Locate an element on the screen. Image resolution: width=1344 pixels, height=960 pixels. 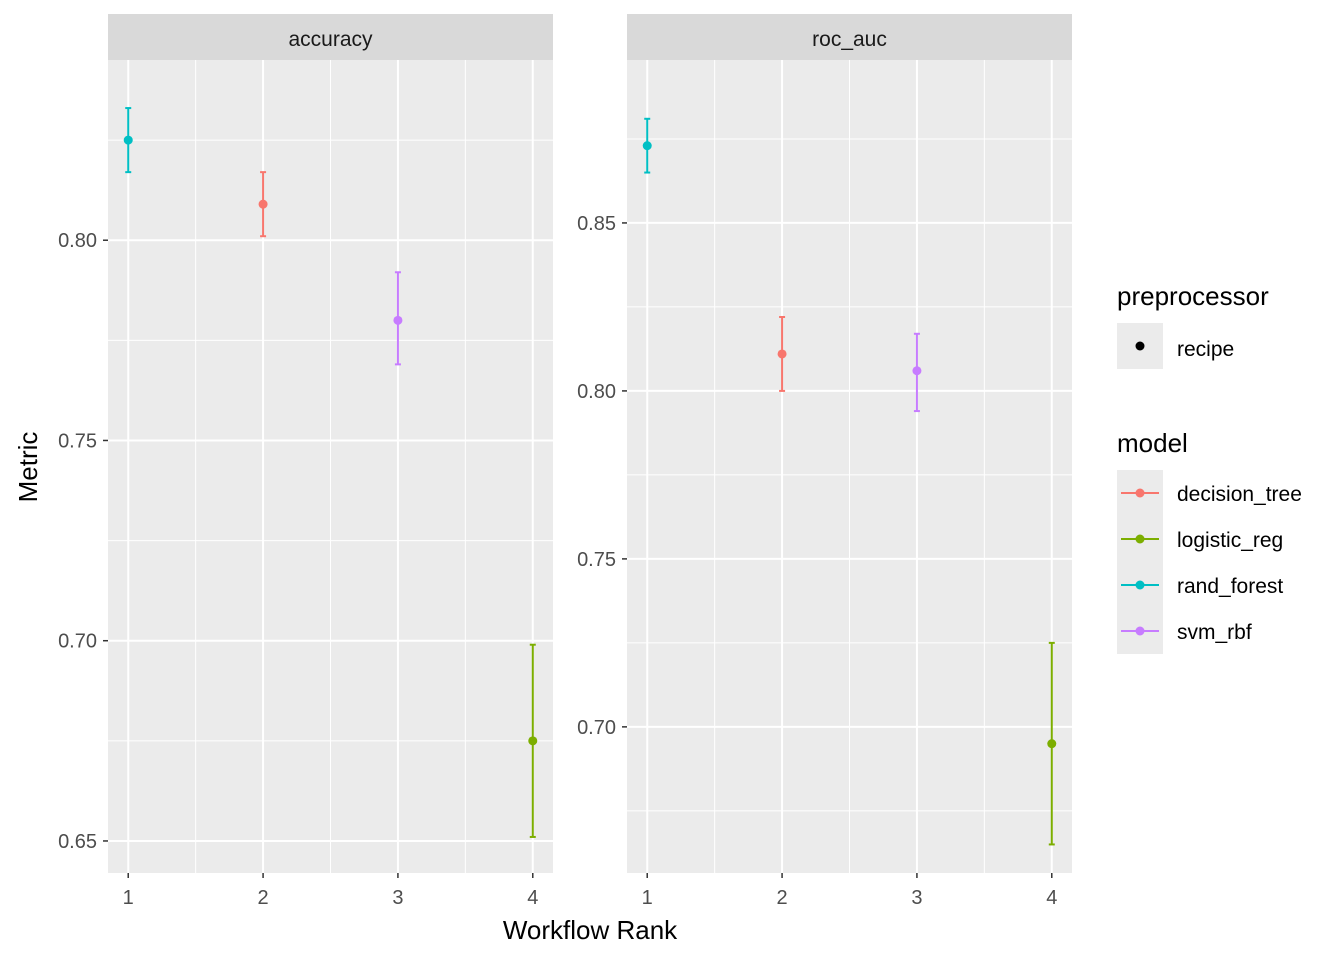
legend-label-svm_rbf: svm_rbf is located at coordinates (1214, 632).